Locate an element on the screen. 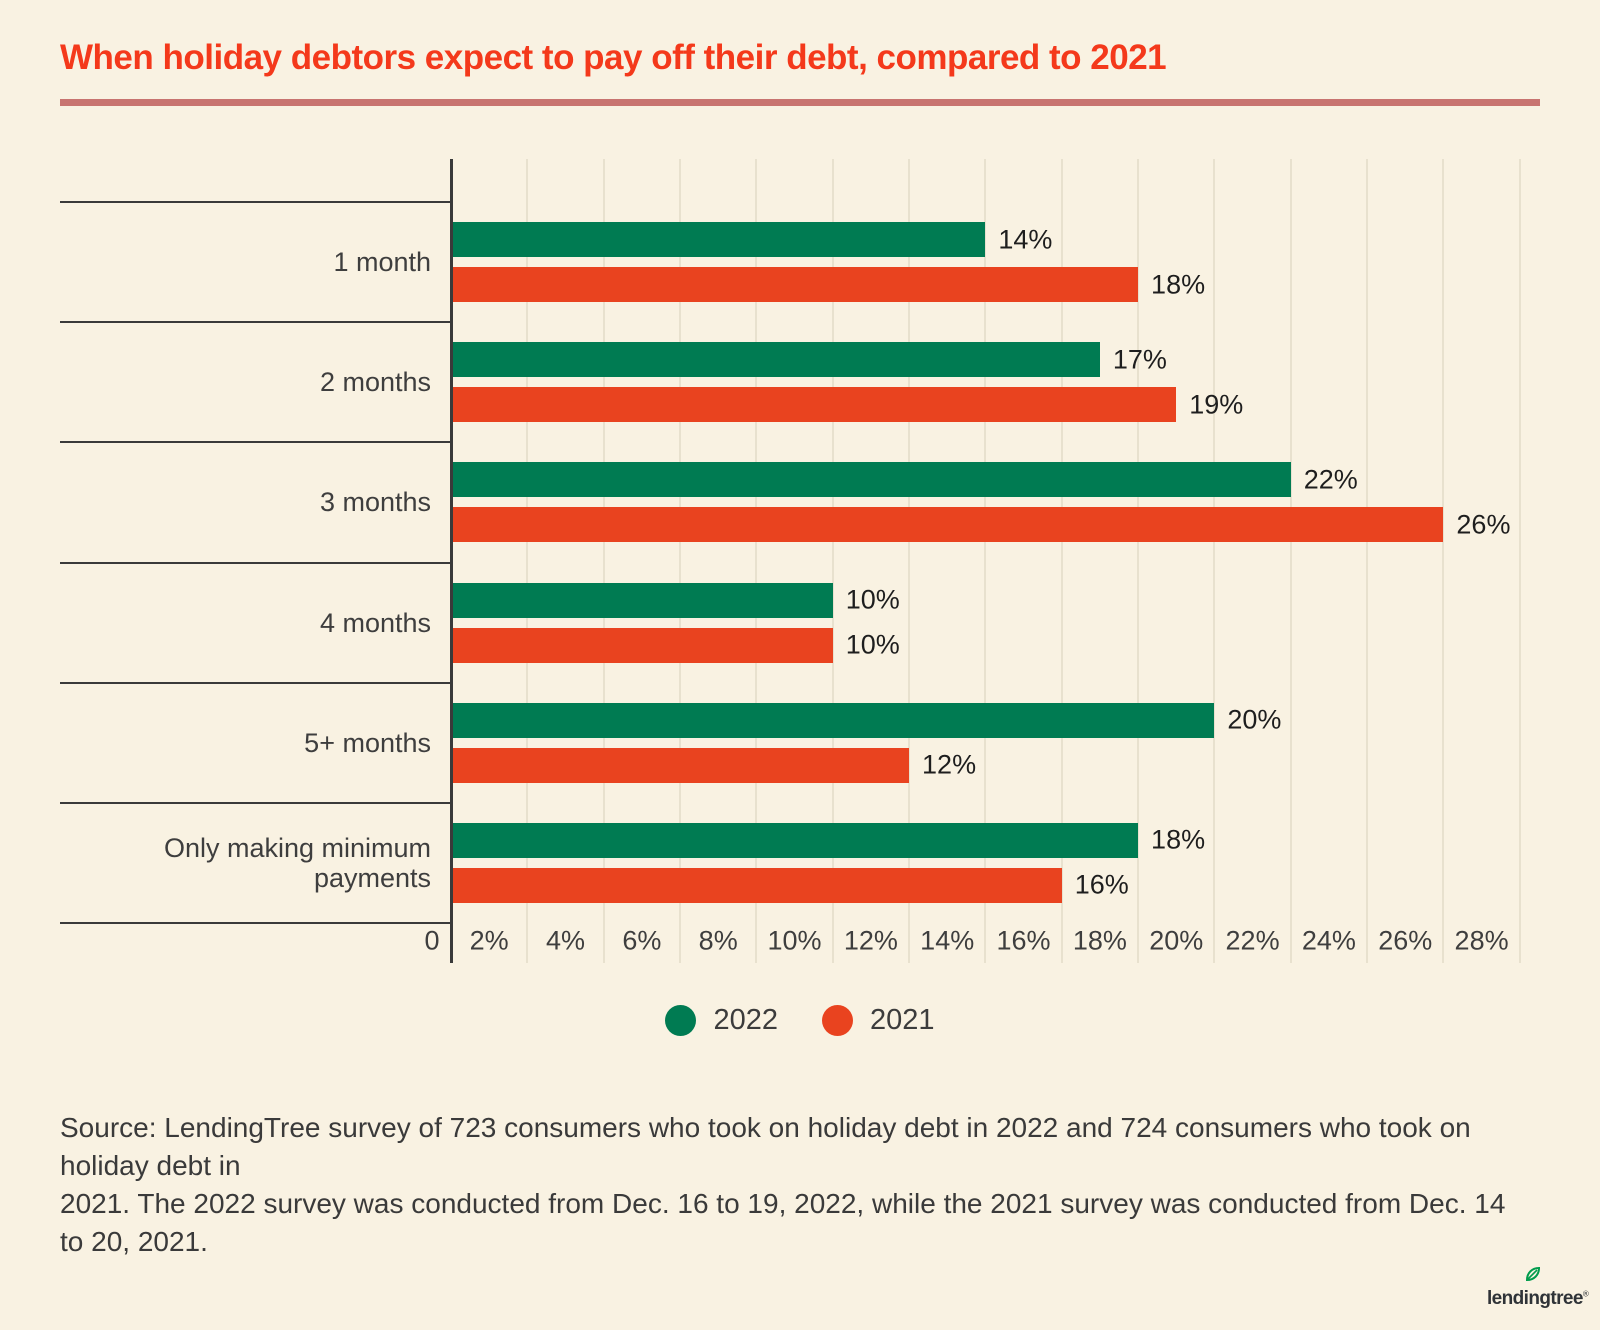  x-tick-label: 18% is located at coordinates (1099, 940).